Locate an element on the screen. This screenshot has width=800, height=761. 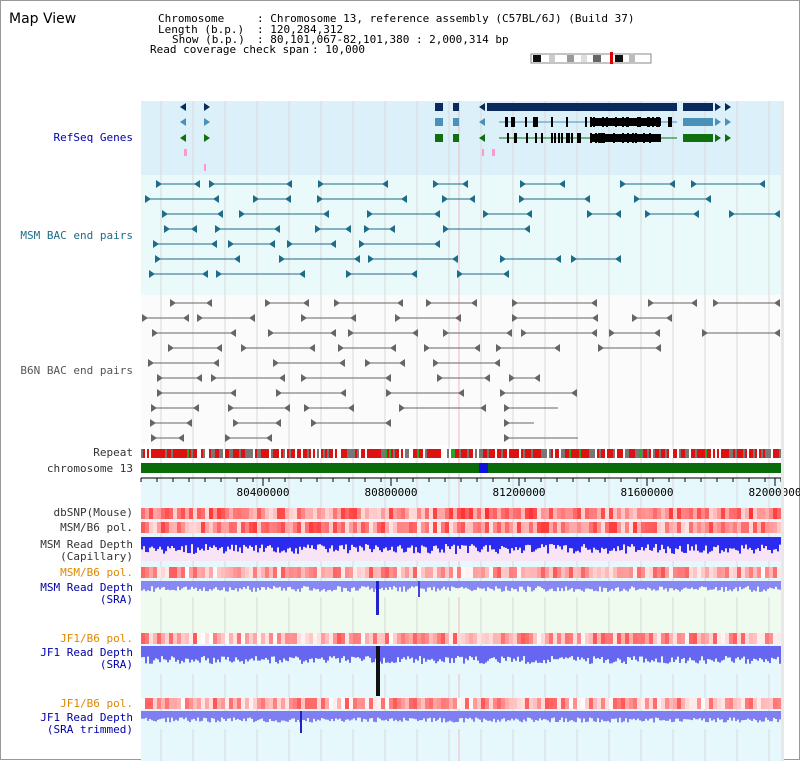
depth-spike is located at coordinates (377, 598).